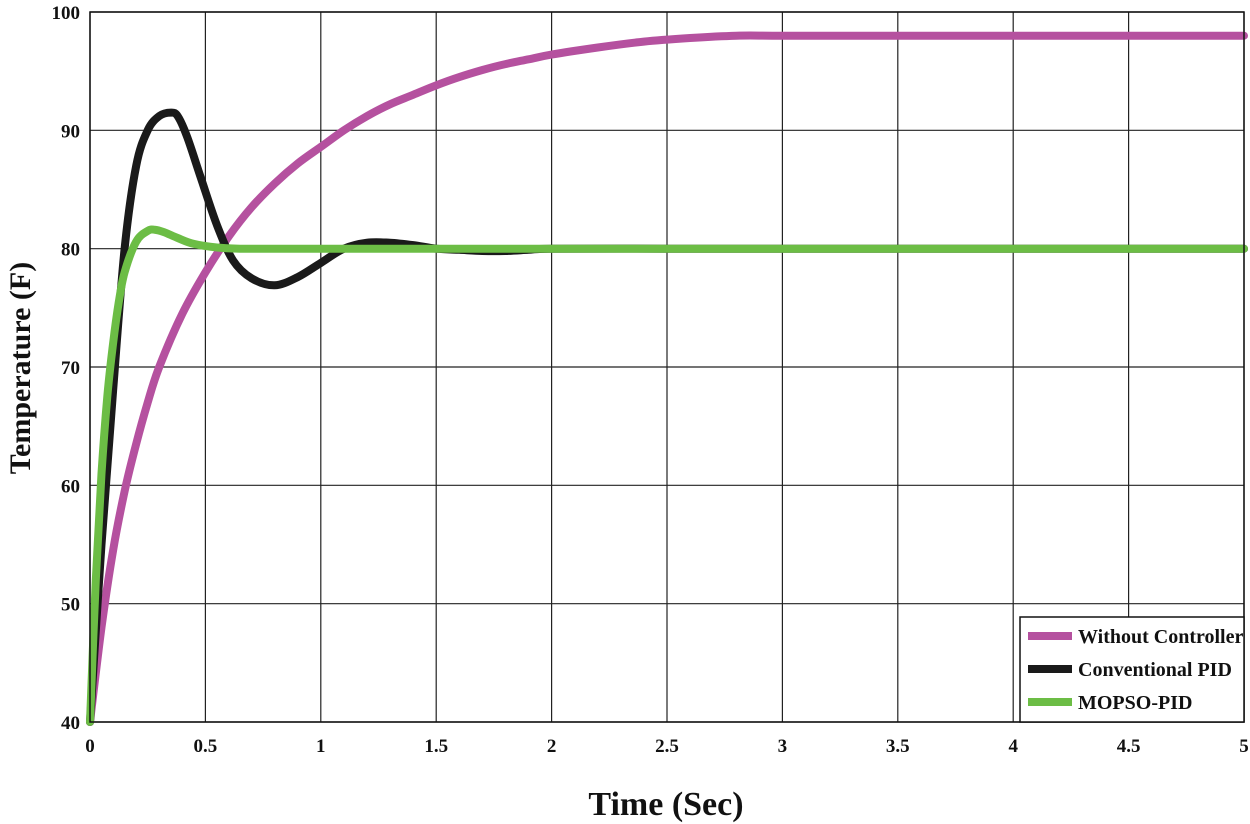 The height and width of the screenshot is (824, 1250). I want to click on y-axis-label: Temperature (F), so click(20, 368).